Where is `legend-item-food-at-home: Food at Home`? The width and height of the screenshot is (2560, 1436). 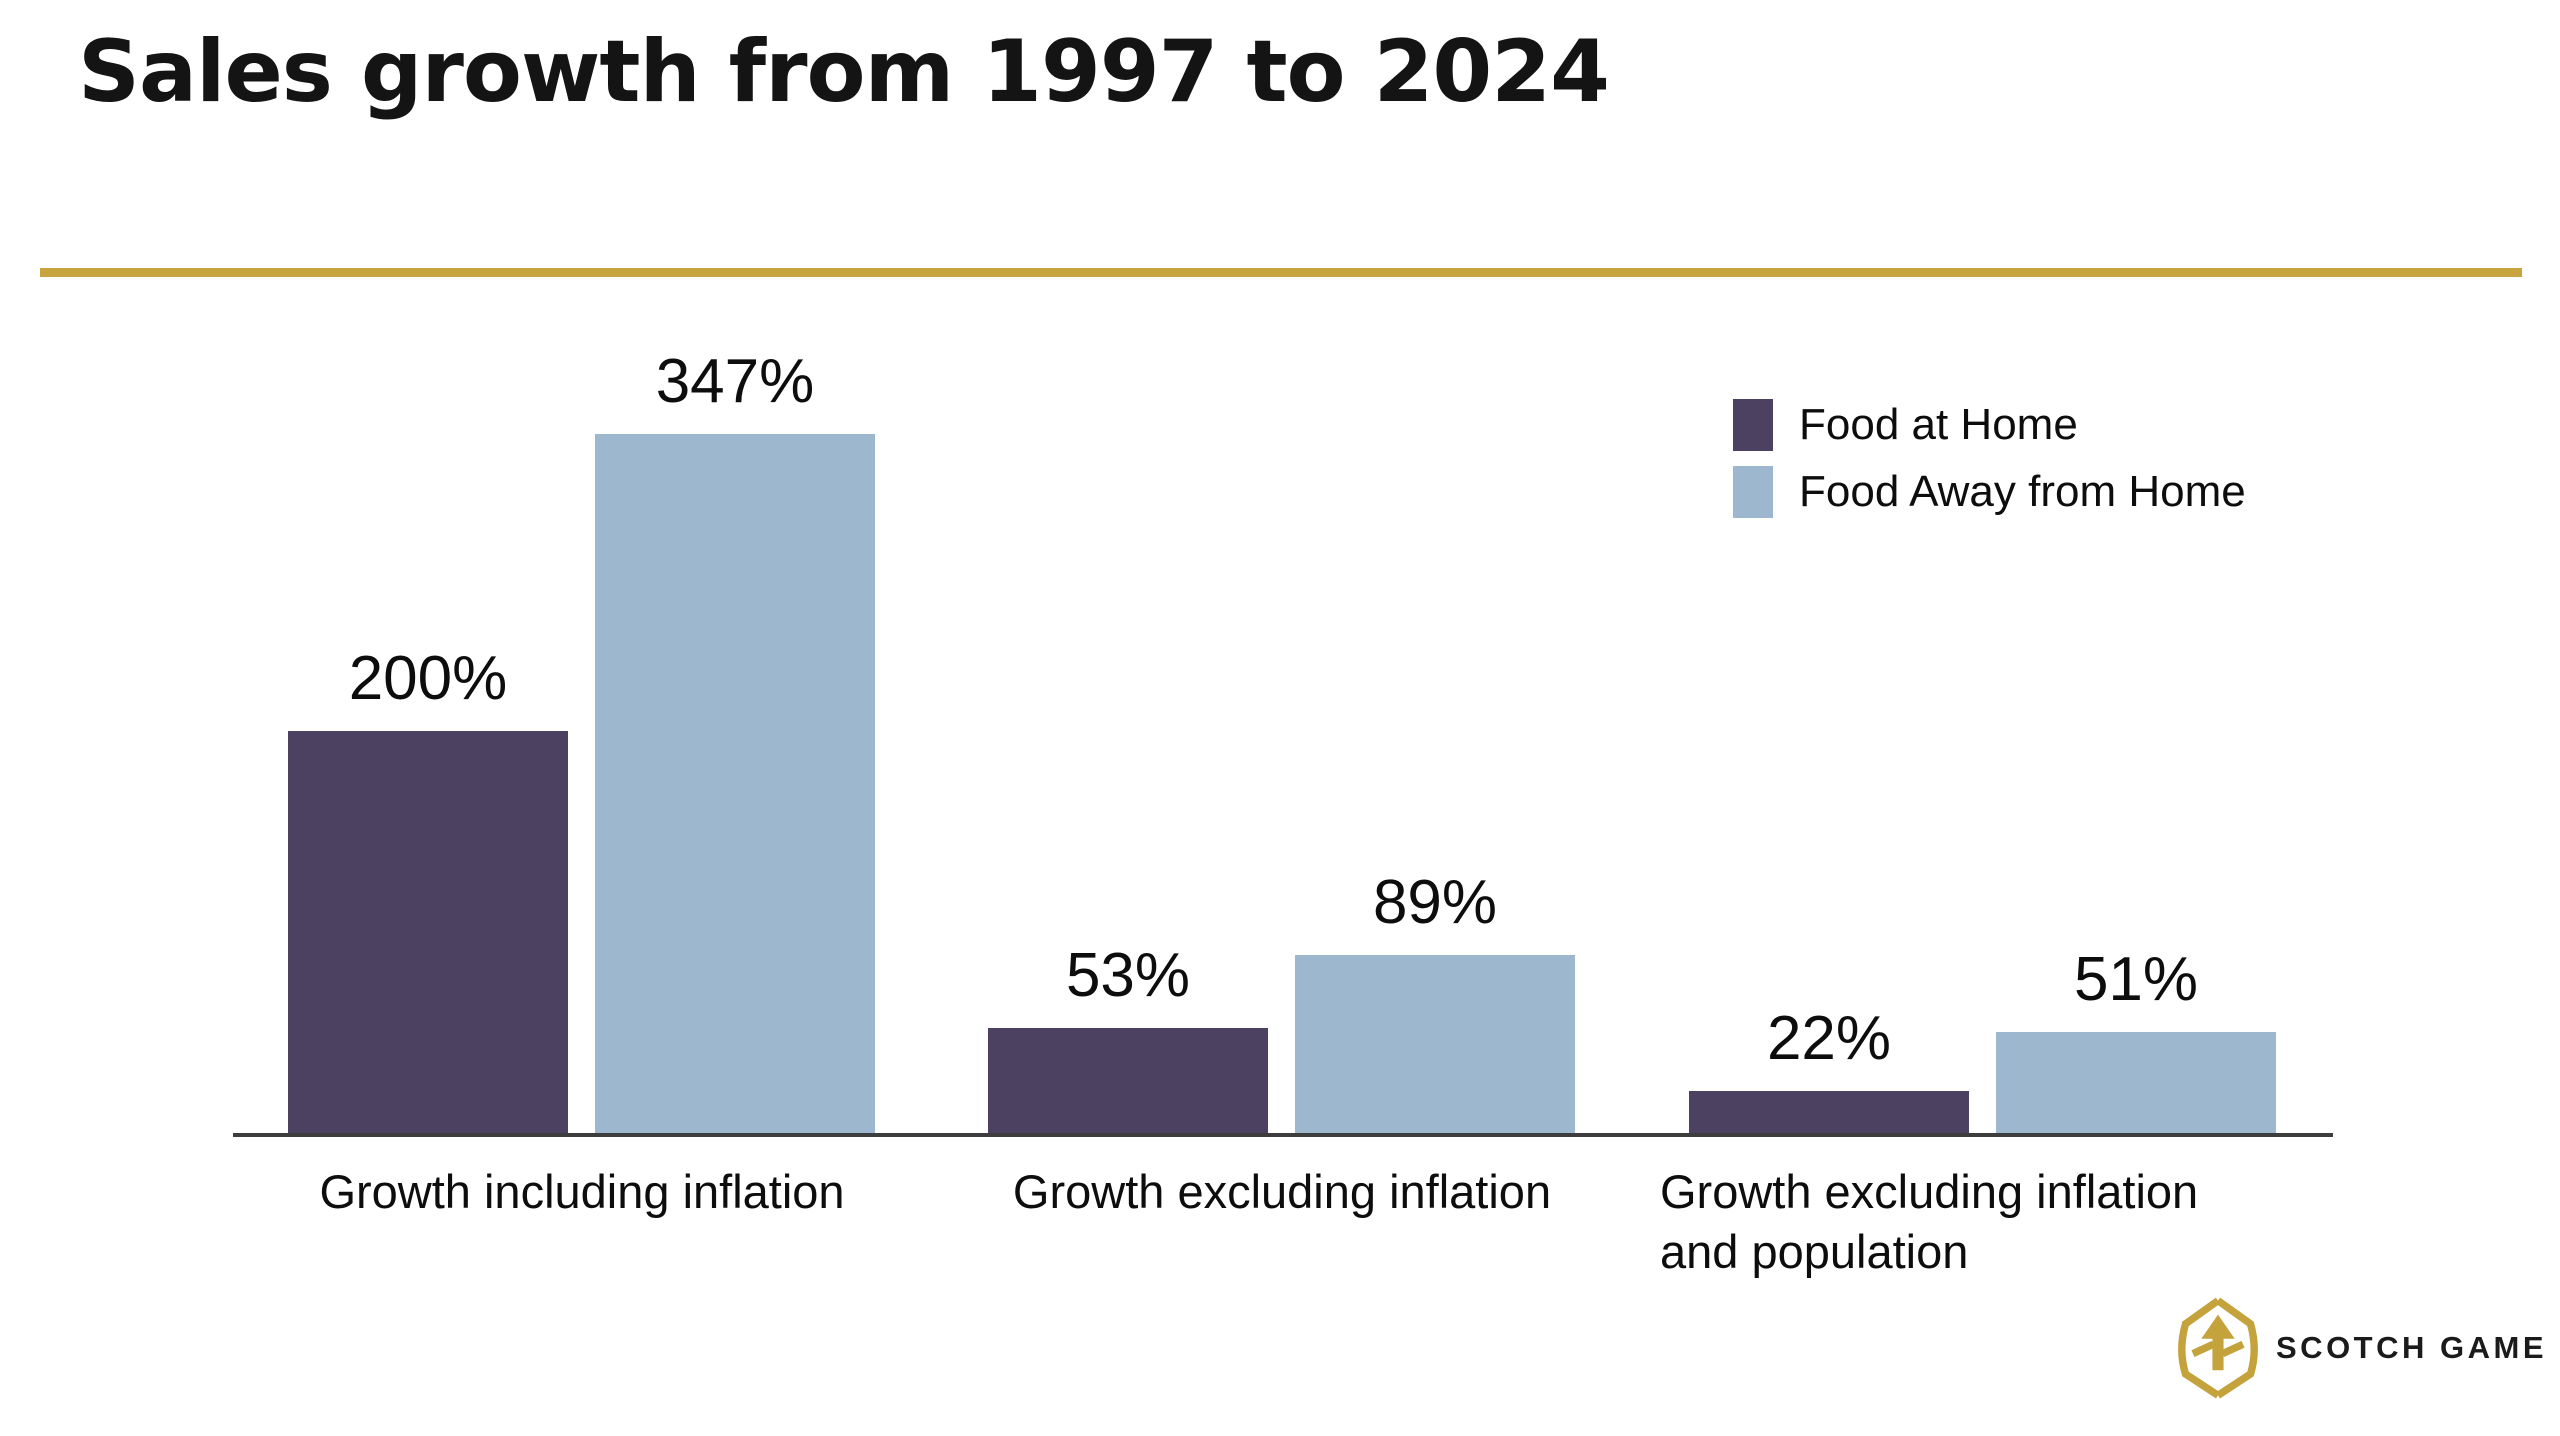 legend-item-food-at-home: Food at Home is located at coordinates (1989, 425).